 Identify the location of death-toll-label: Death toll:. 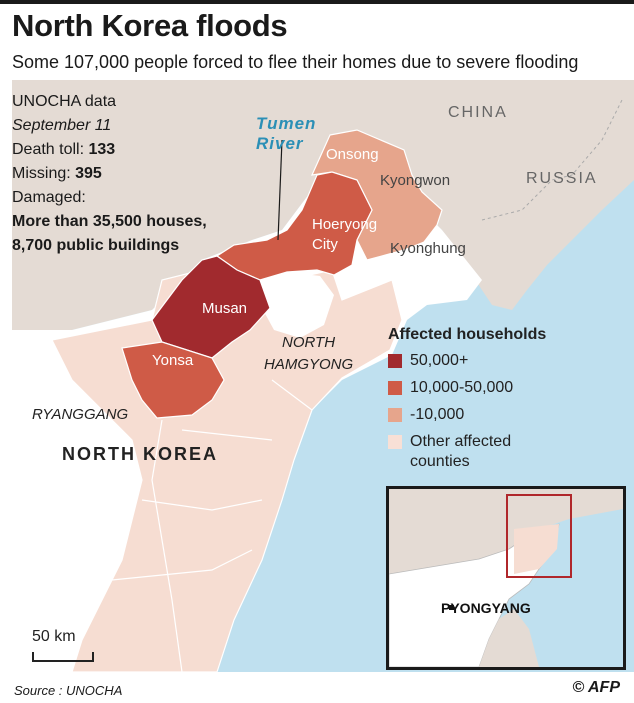
(50, 149).